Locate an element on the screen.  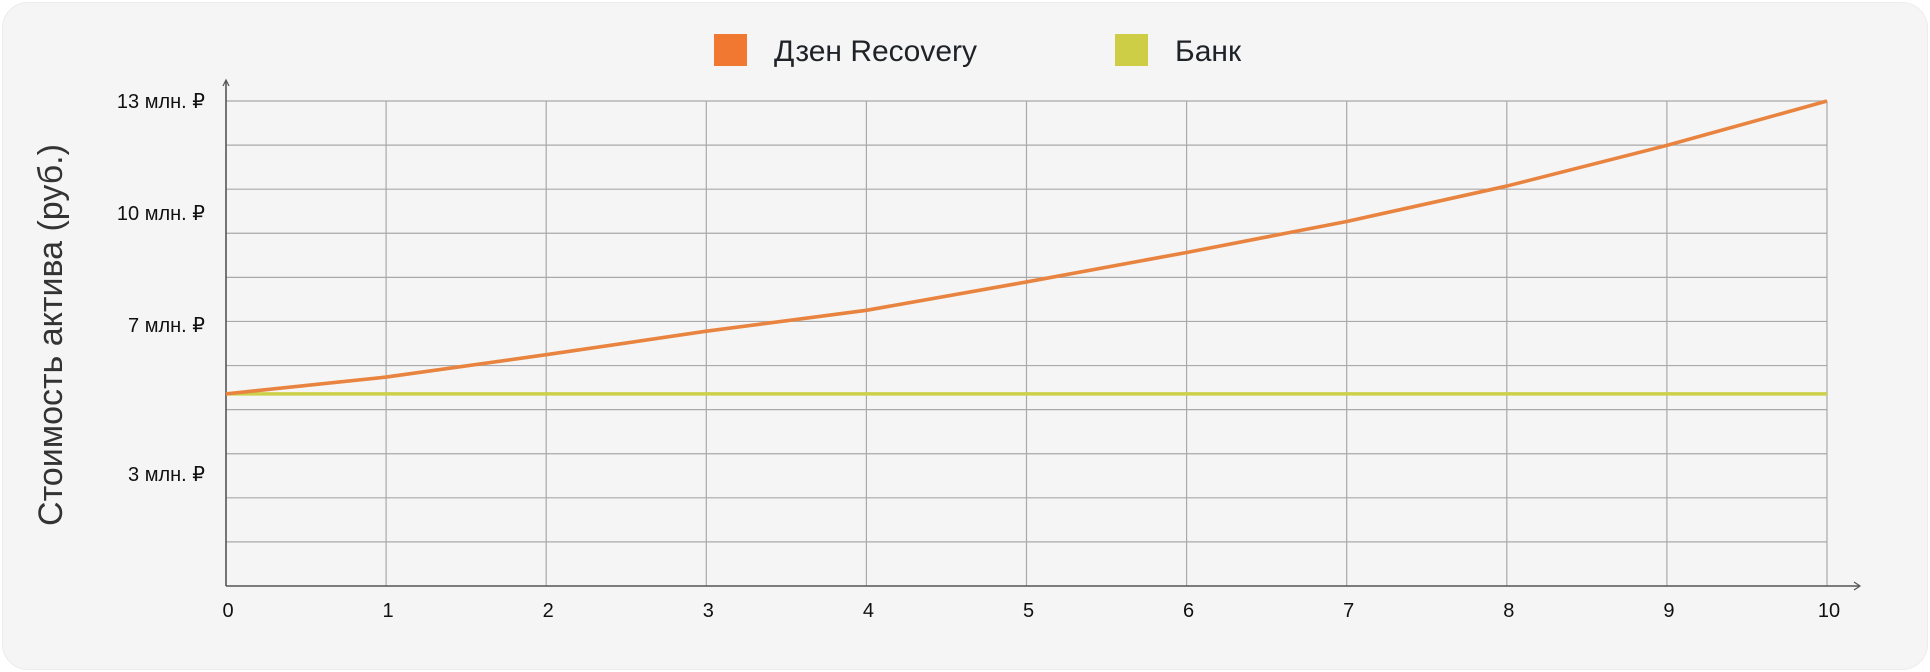
x-tick-label: 0 is located at coordinates (227, 611).